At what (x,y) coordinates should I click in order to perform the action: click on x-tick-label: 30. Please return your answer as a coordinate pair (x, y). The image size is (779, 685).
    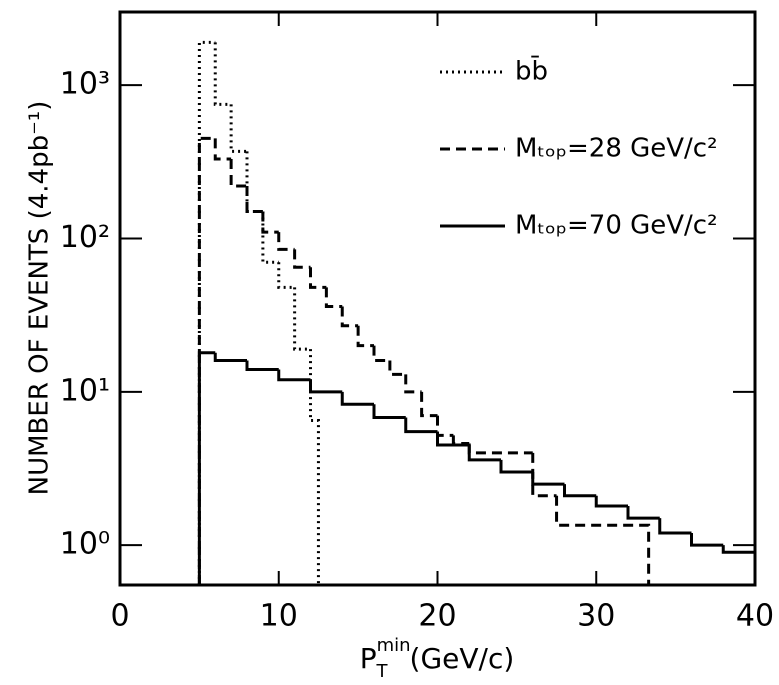
    Looking at the image, I should click on (596, 616).